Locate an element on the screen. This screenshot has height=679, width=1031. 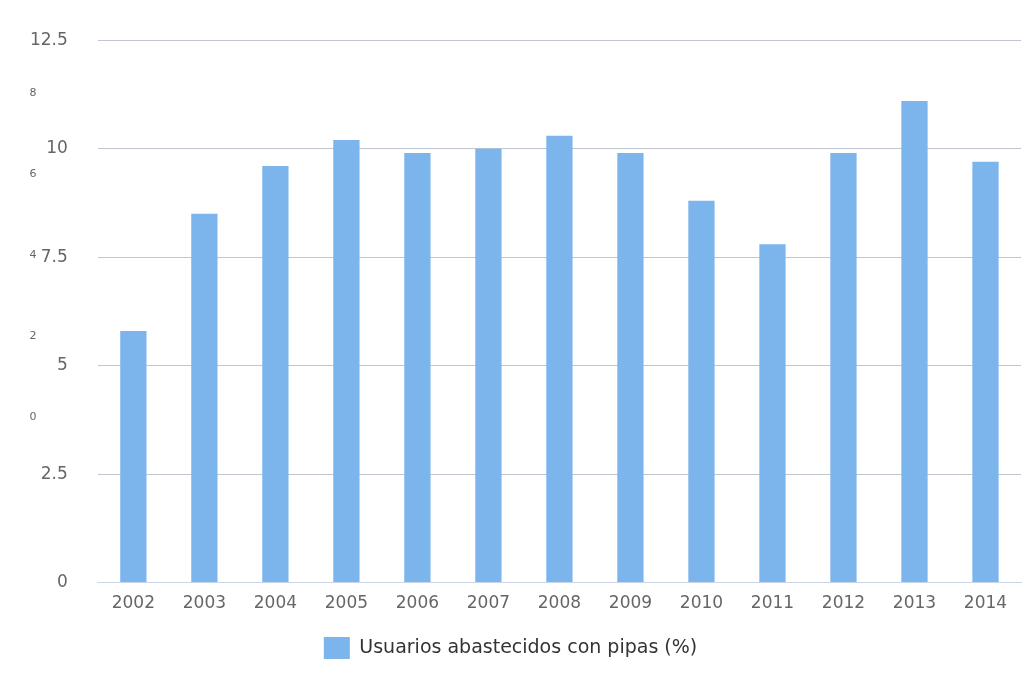
x-tick-label: 2010 is located at coordinates (701, 602).